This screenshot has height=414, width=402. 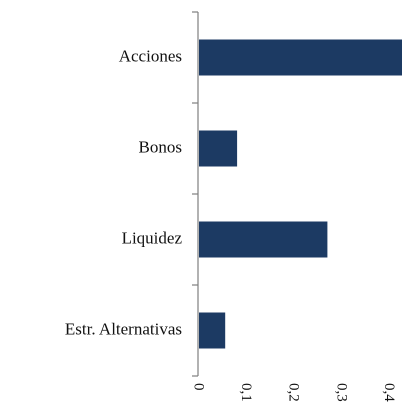 I want to click on bar-liquidez, so click(x=263, y=239).